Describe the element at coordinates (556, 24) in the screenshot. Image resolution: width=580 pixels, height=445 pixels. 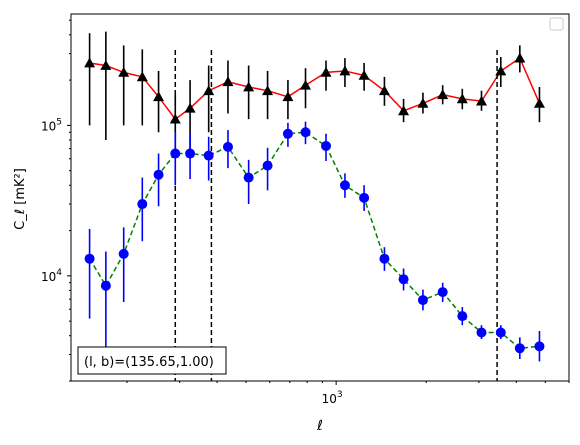
I see `legend-box` at that location.